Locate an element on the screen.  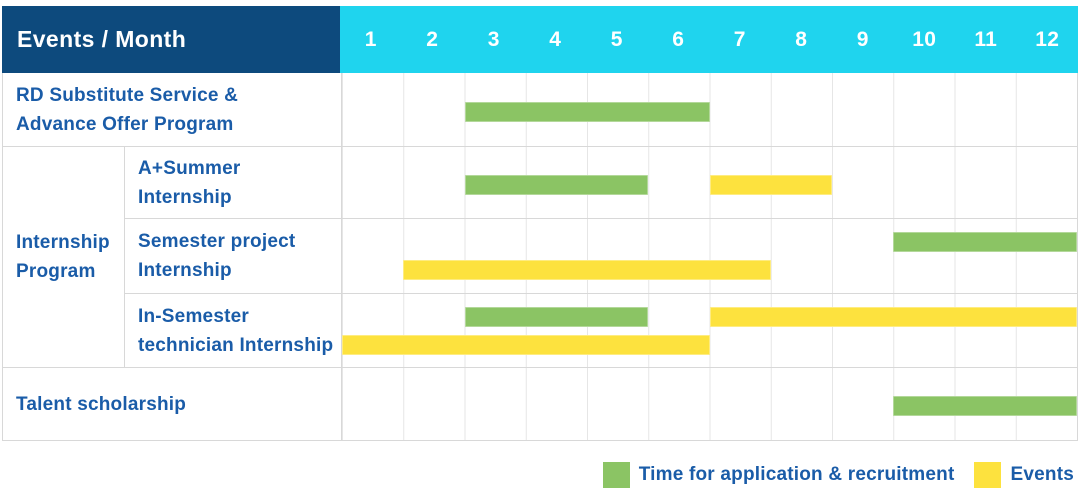
legend-label-events: Events is located at coordinates (1042, 474).